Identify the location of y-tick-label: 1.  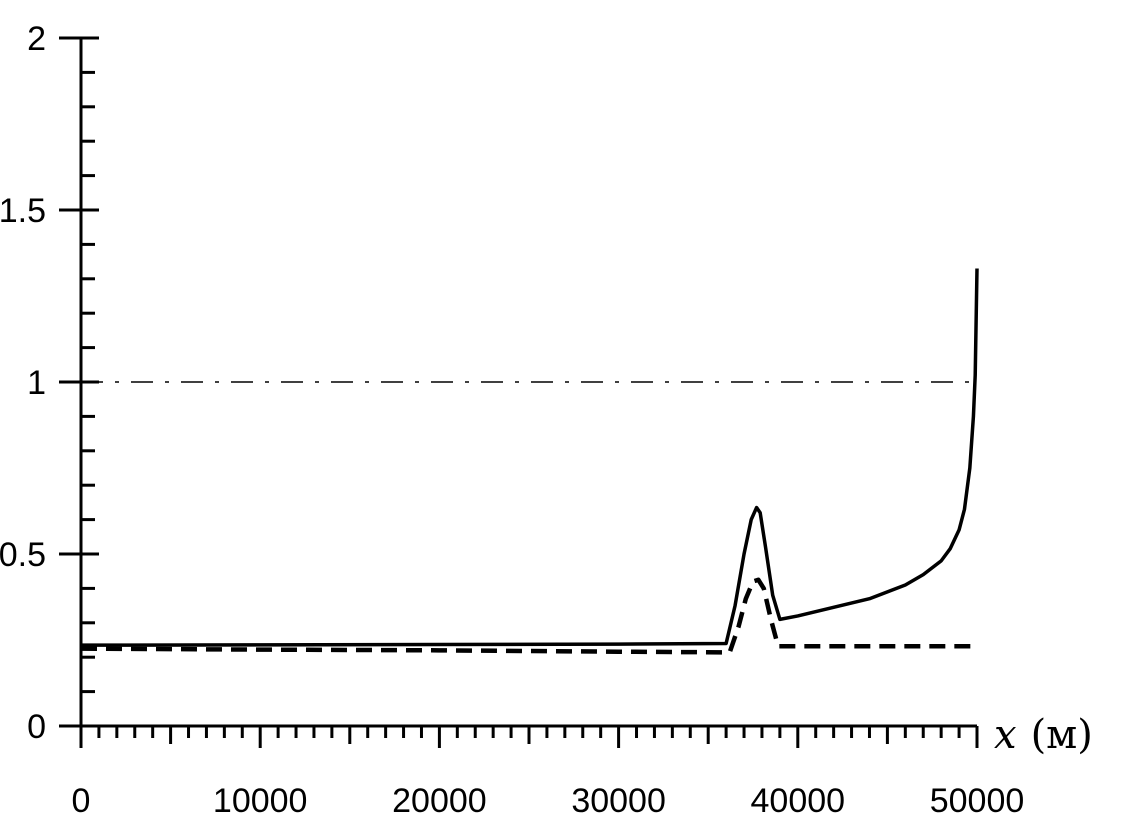
(36, 383).